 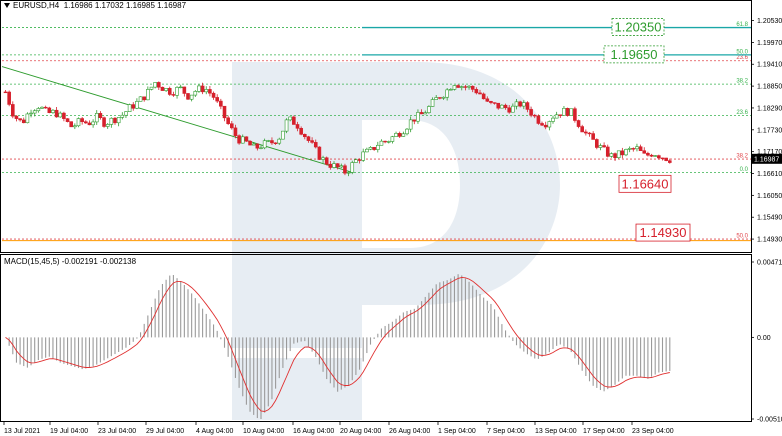 What do you see at coordinates (117, 431) in the screenshot?
I see `time-tick-label: 23 Jul 04:00` at bounding box center [117, 431].